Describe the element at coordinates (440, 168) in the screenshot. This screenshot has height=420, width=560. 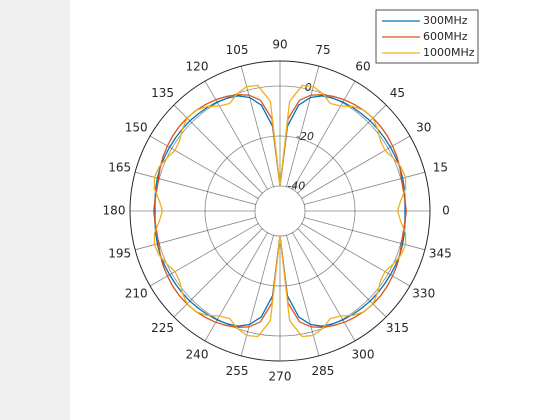
I see `theta-tick-label: 15` at that location.